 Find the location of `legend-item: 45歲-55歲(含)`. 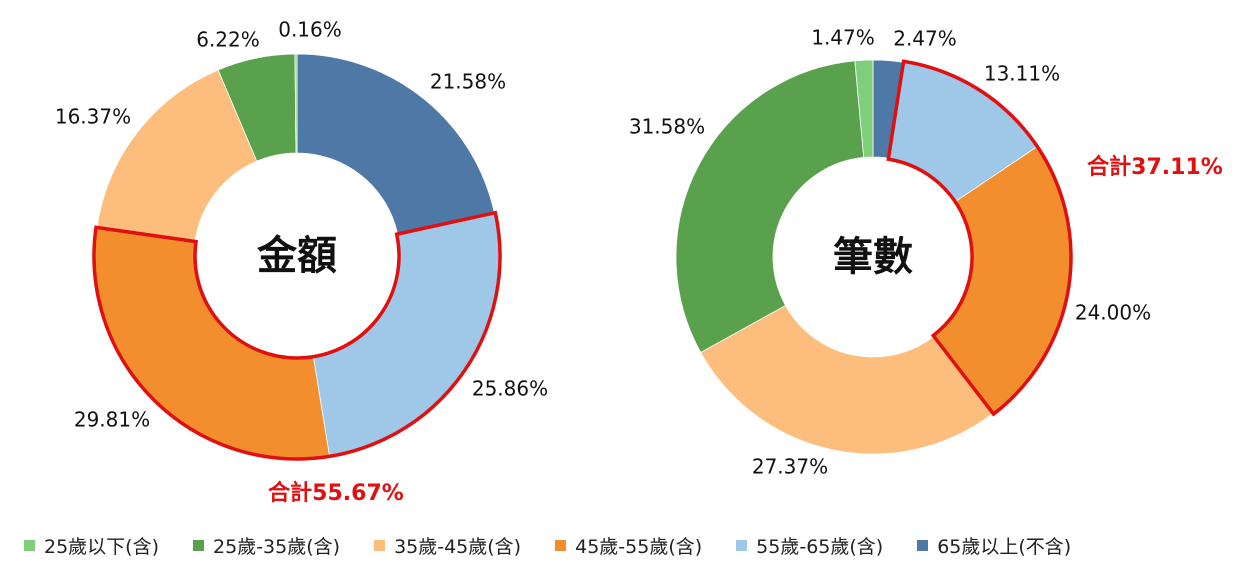

legend-item: 45歲-55歲(含) is located at coordinates (628, 545).